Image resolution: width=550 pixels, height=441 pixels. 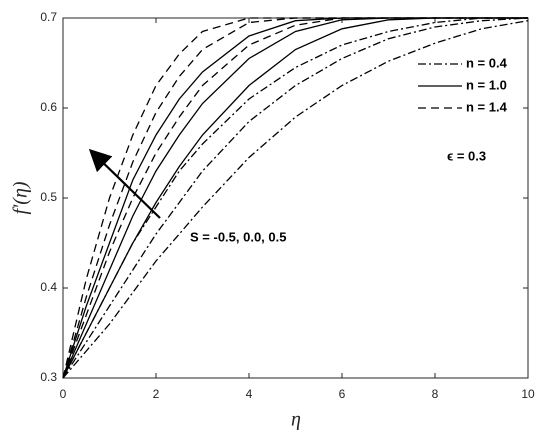 What do you see at coordinates (48, 107) in the screenshot?
I see `y-tick-label: 0.6` at bounding box center [48, 107].